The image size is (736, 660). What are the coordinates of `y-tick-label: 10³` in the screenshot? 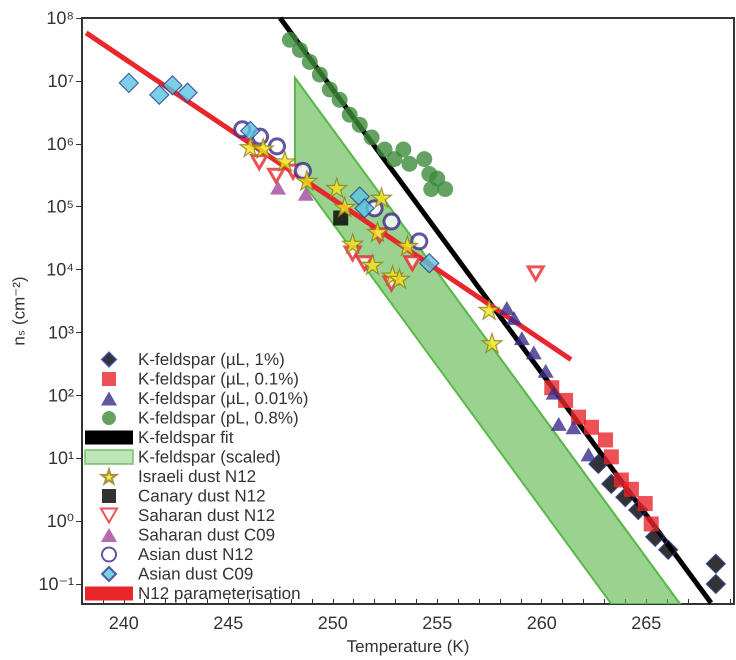 It's located at (61, 332).